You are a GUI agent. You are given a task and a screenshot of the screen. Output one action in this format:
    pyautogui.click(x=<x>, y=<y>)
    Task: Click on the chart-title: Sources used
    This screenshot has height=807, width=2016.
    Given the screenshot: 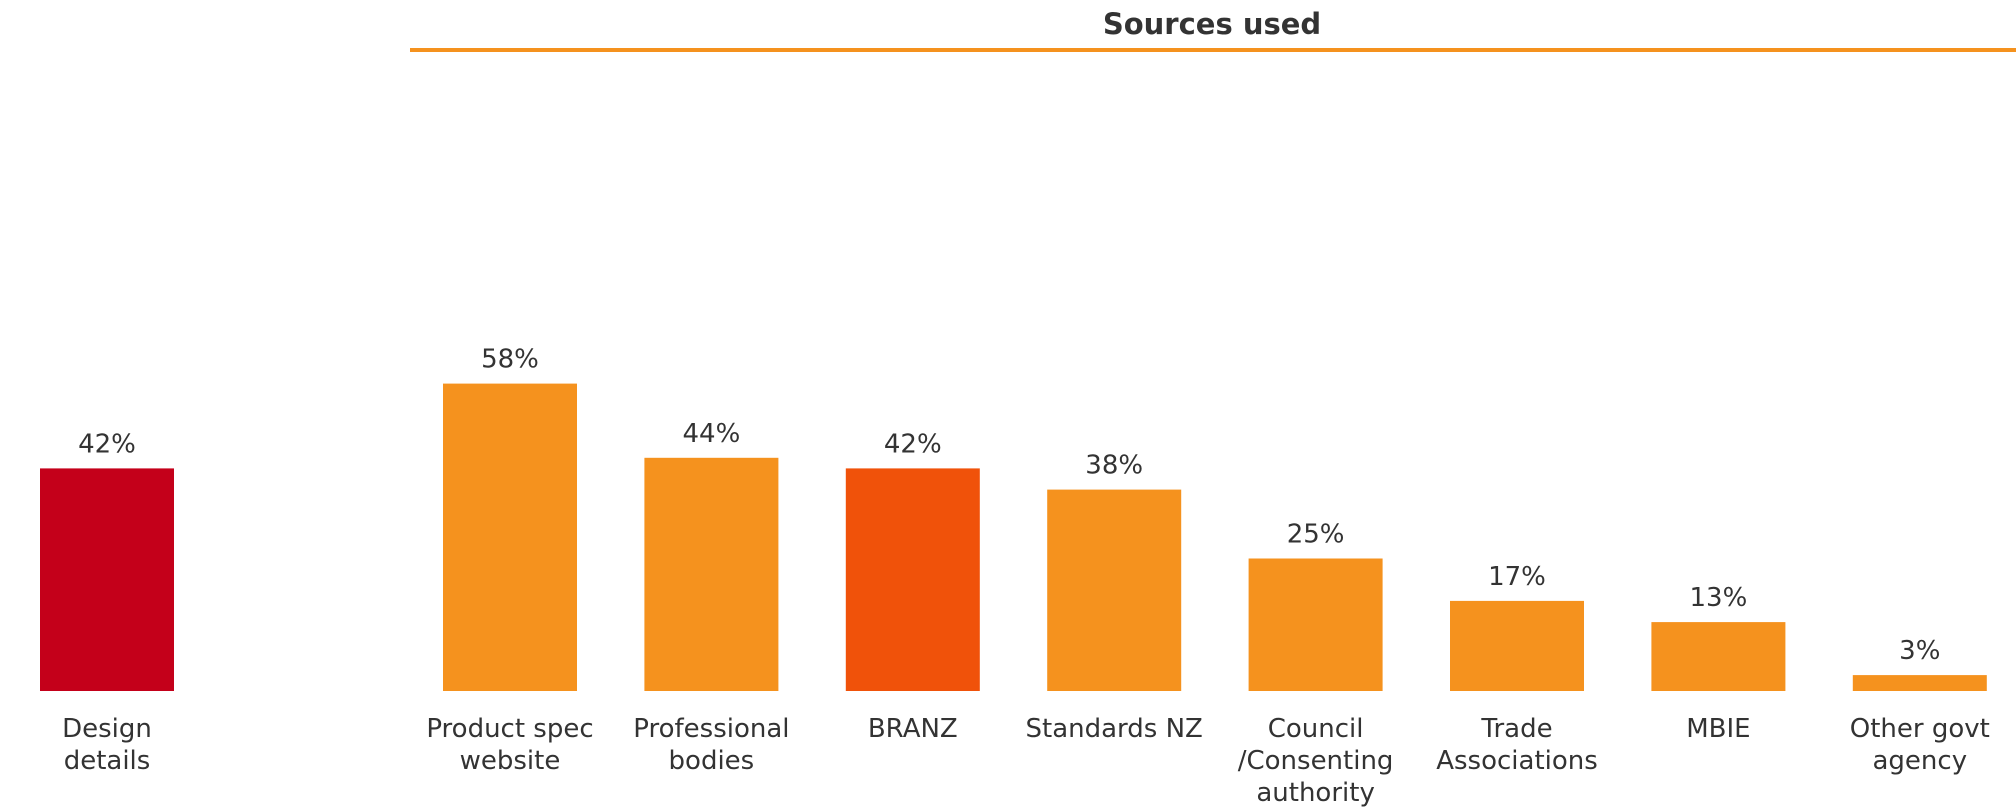 What is the action you would take?
    pyautogui.click(x=1212, y=24)
    